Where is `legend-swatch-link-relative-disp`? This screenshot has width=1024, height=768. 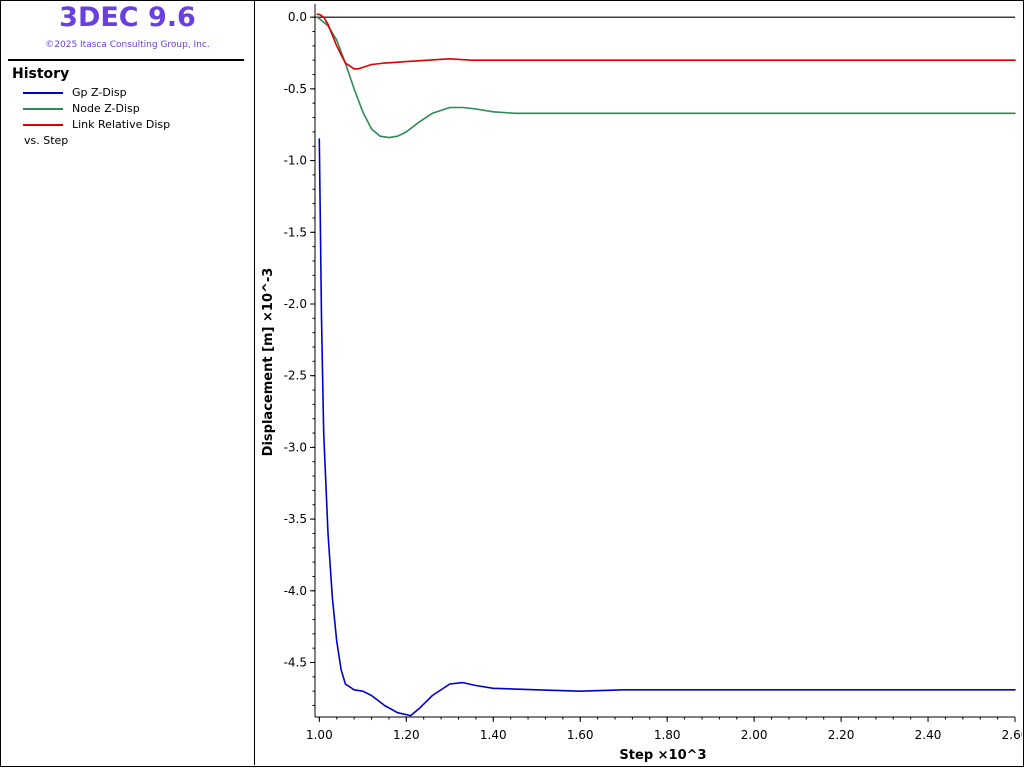
legend-swatch-link-relative-disp is located at coordinates (43, 125).